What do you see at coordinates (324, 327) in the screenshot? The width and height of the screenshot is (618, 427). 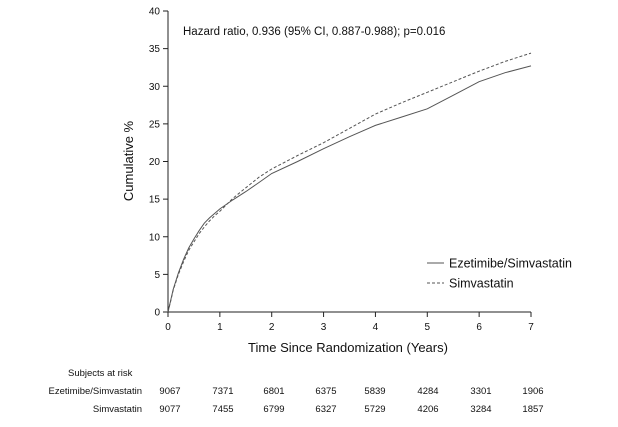 I see `x-tick-label: 3` at bounding box center [324, 327].